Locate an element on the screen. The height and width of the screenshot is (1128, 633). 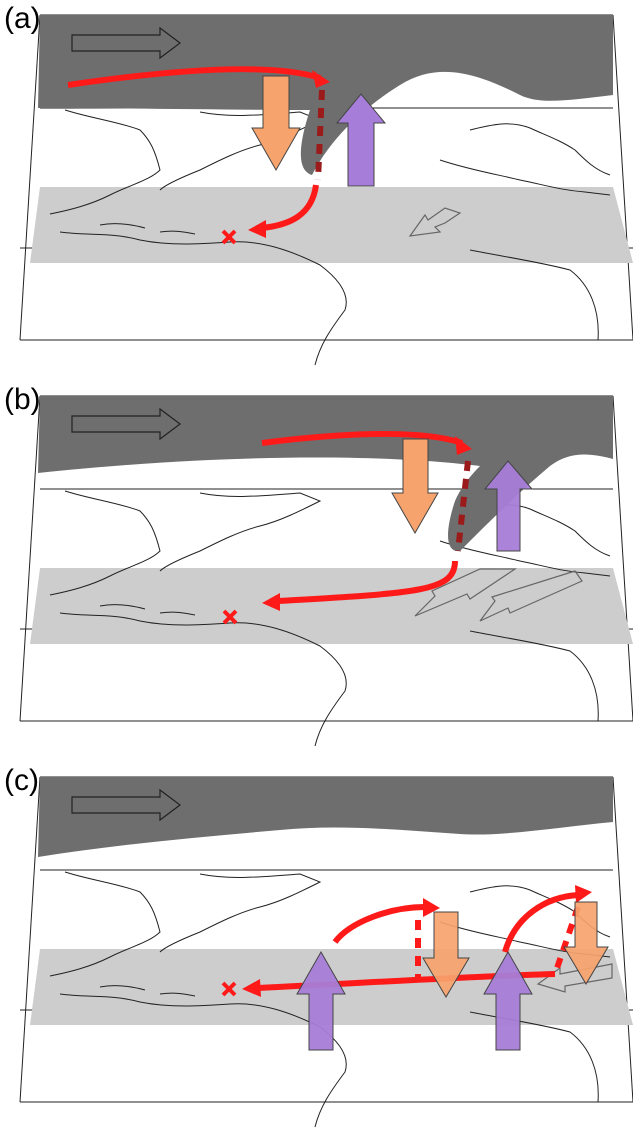
panel-label: (a) is located at coordinates (22, 18).